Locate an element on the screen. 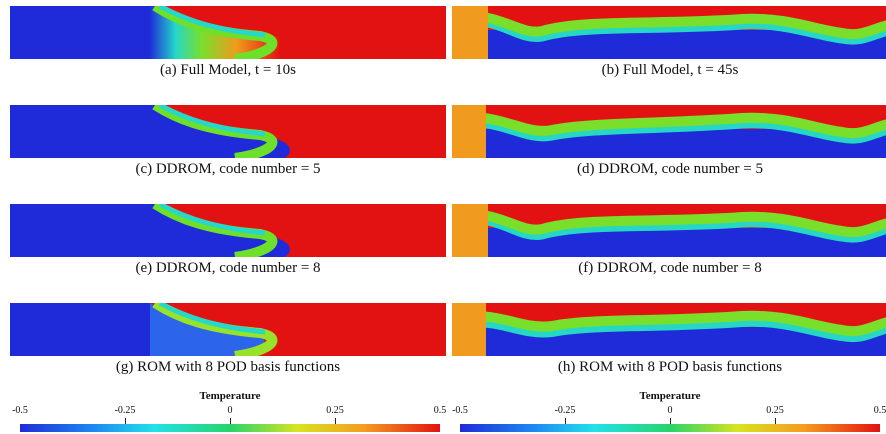 This screenshot has height=434, width=886. colorbar-left-tick-mid: 0 is located at coordinates (230, 410).